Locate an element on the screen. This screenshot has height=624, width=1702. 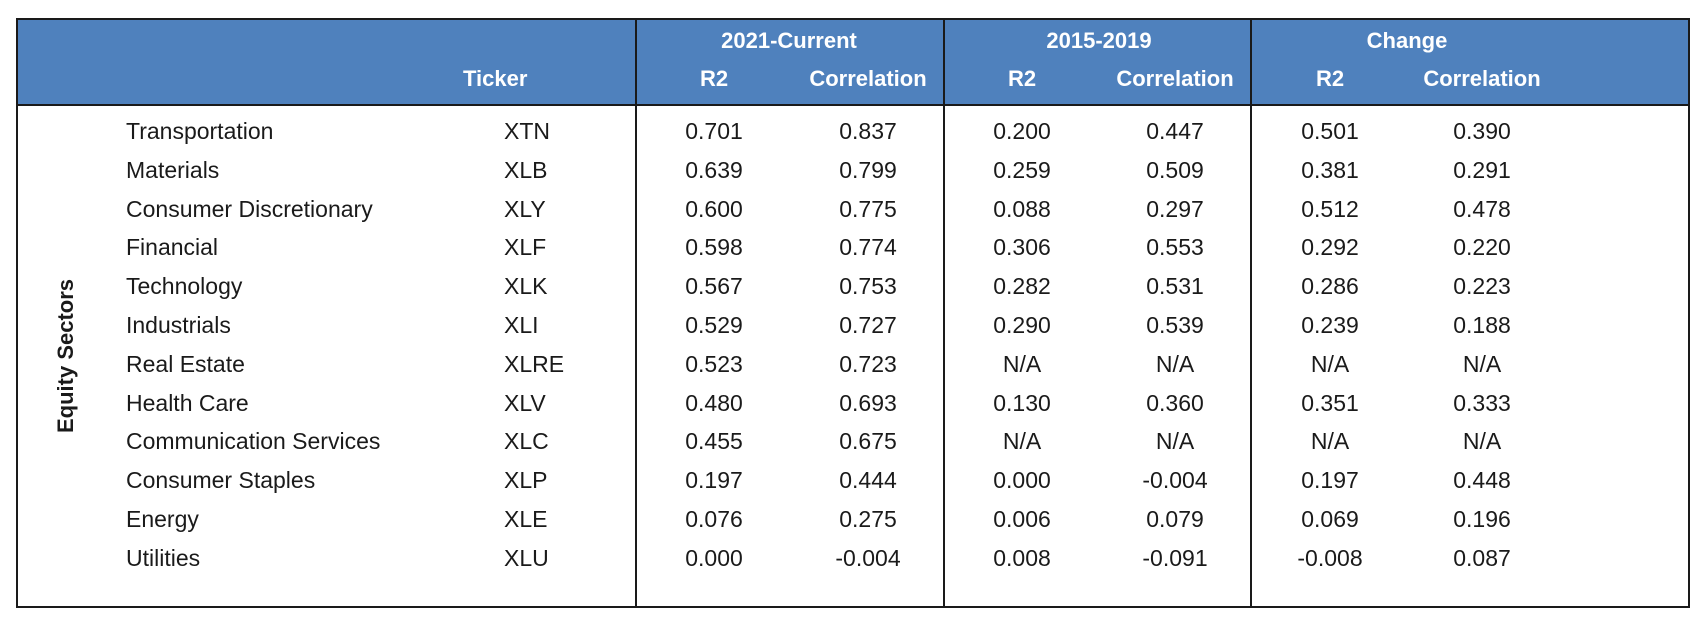
value-2015-correlation: 0.553 is located at coordinates (1175, 247).